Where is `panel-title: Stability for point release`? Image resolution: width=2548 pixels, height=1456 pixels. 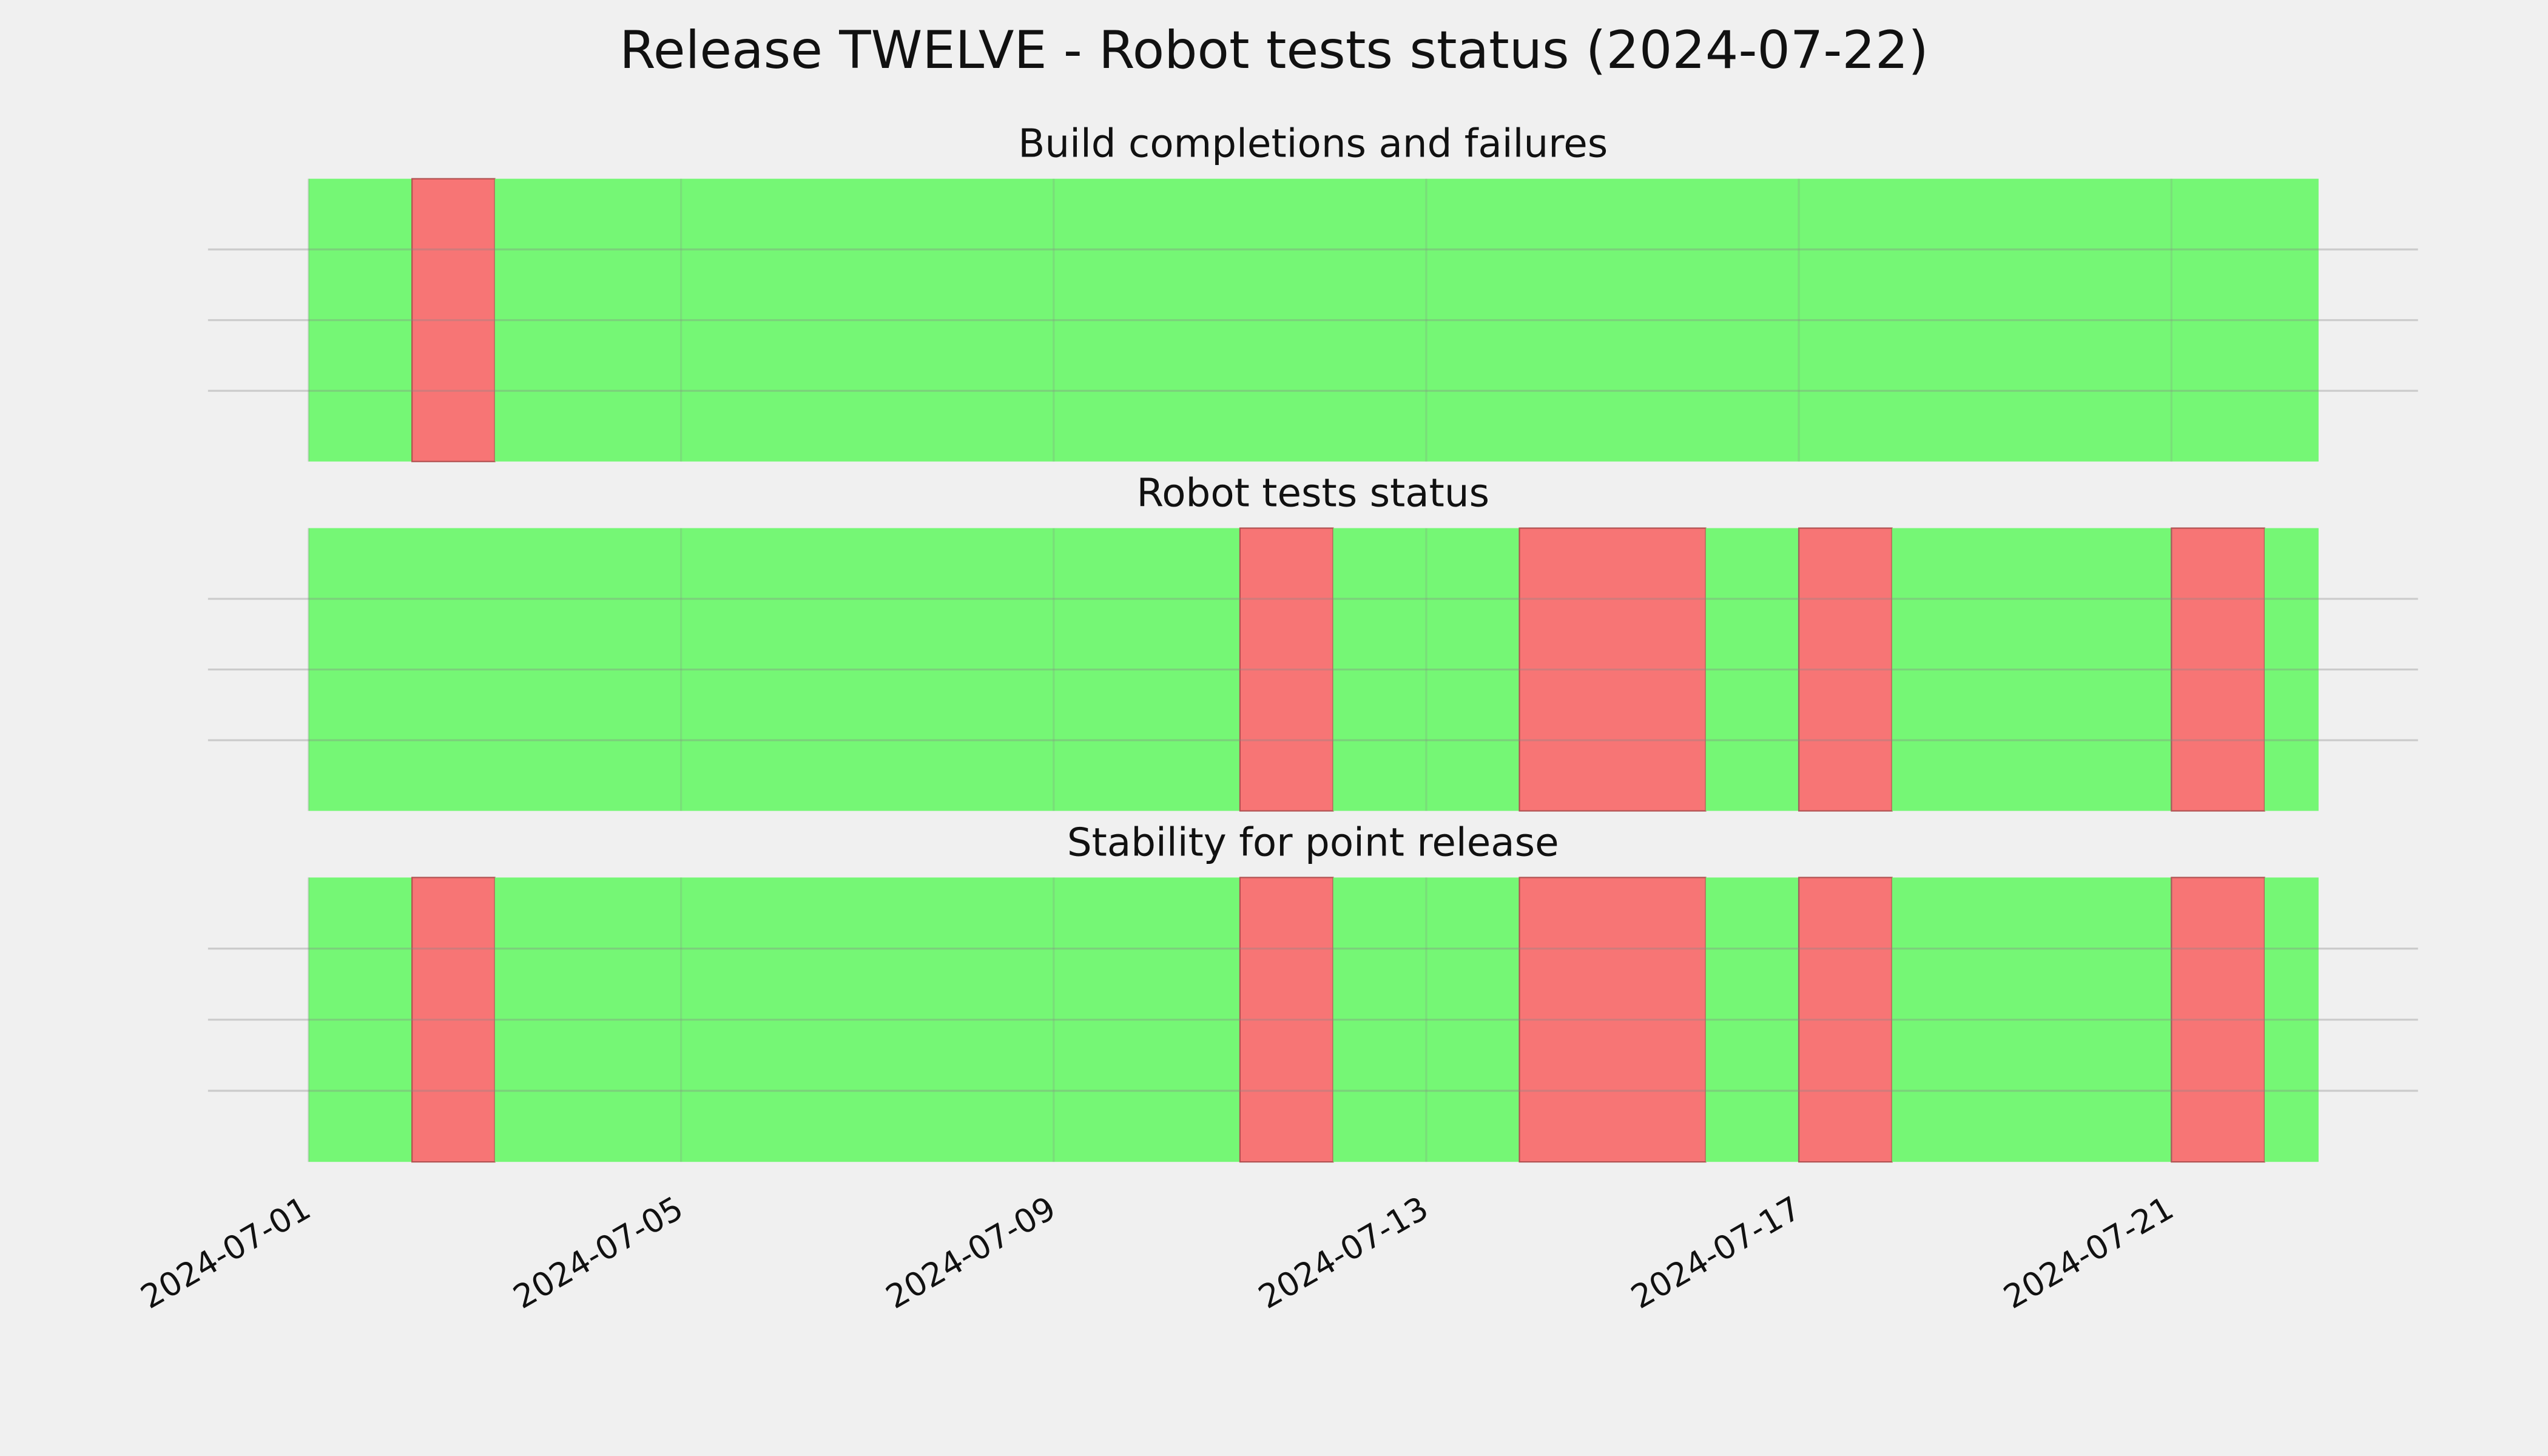 panel-title: Stability for point release is located at coordinates (1313, 842).